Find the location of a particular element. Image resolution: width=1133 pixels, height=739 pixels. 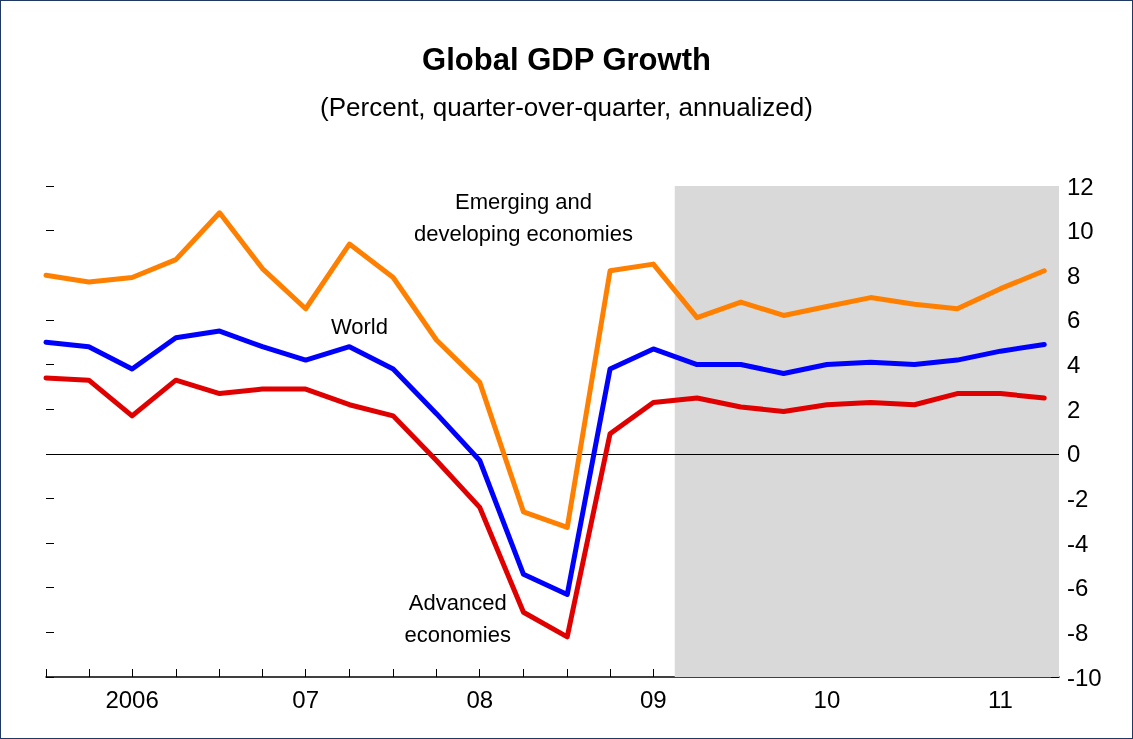

y-tick-label: -2 is located at coordinates (1078, 498).